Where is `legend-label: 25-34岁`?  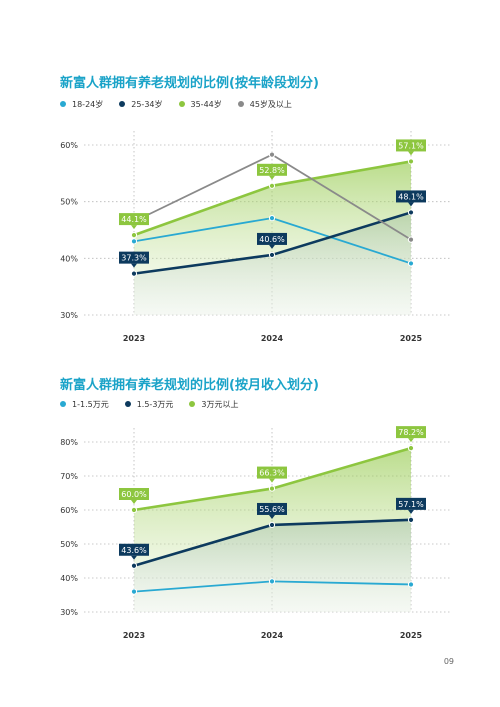 legend-label: 25-34岁 is located at coordinates (147, 104).